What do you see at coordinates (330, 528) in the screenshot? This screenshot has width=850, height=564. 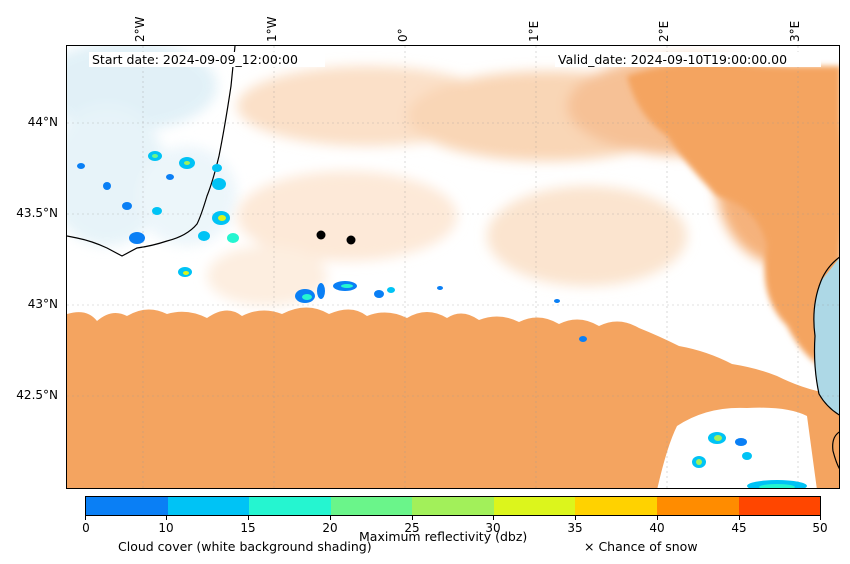 I see `colorbar-tick-20: 20` at bounding box center [330, 528].